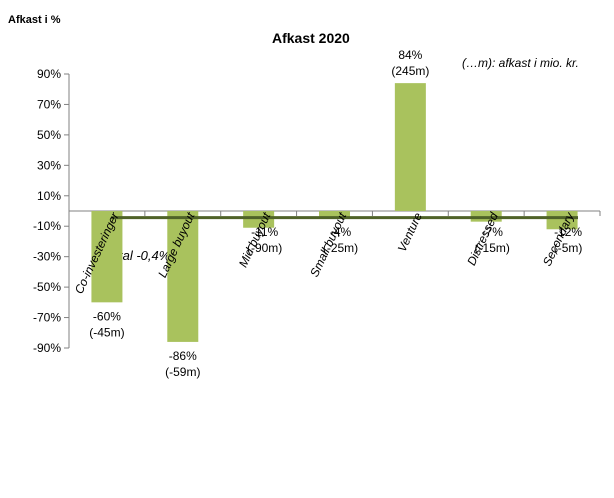 The image size is (614, 498). What do you see at coordinates (107, 316) in the screenshot?
I see `value-label: -60%` at bounding box center [107, 316].